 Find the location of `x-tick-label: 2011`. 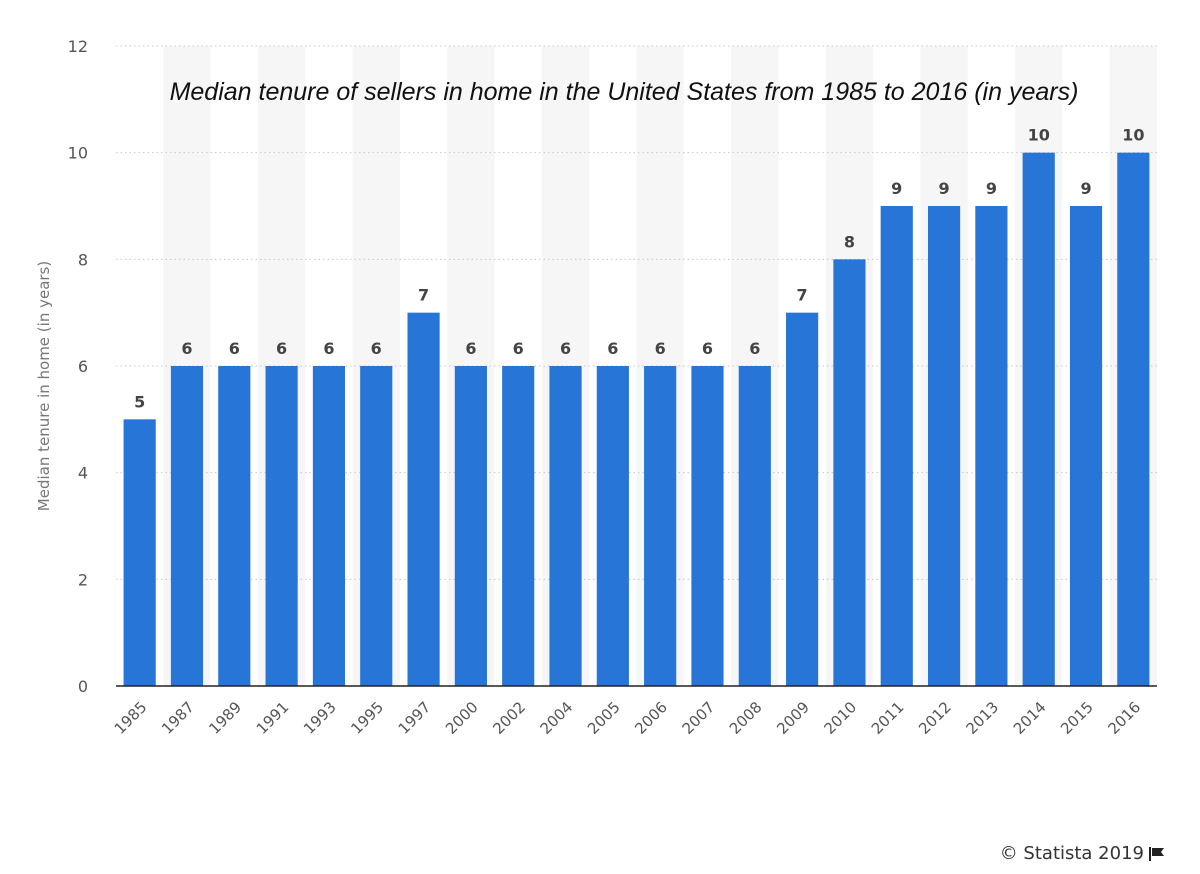

x-tick-label: 2011 is located at coordinates (888, 718).